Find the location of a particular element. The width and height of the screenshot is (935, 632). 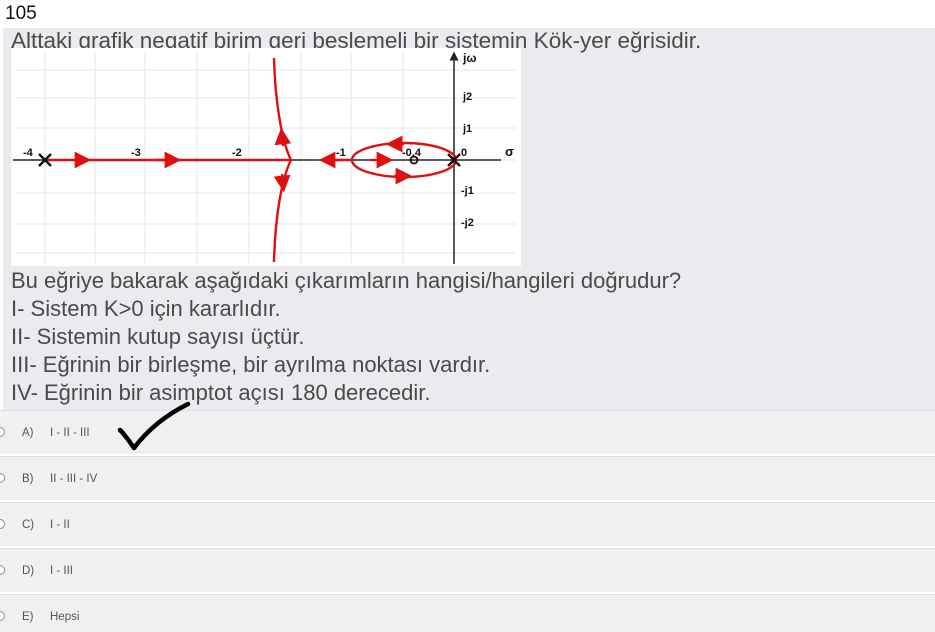

x-tick: -3 is located at coordinates (136, 153).